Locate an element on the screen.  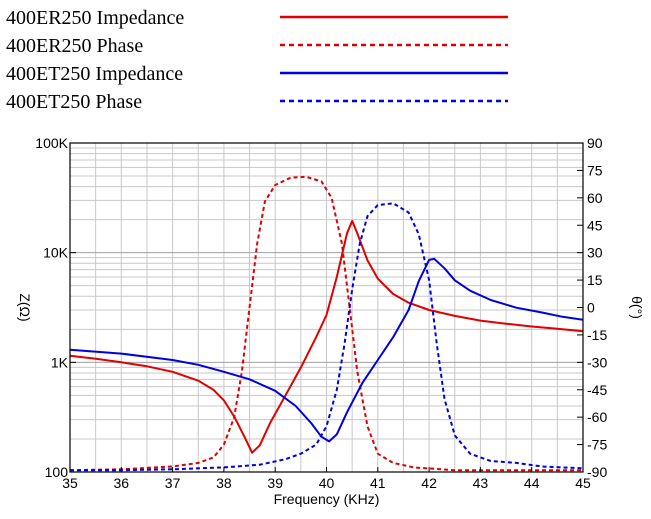
x-tick-label: 43 is located at coordinates (481, 483).